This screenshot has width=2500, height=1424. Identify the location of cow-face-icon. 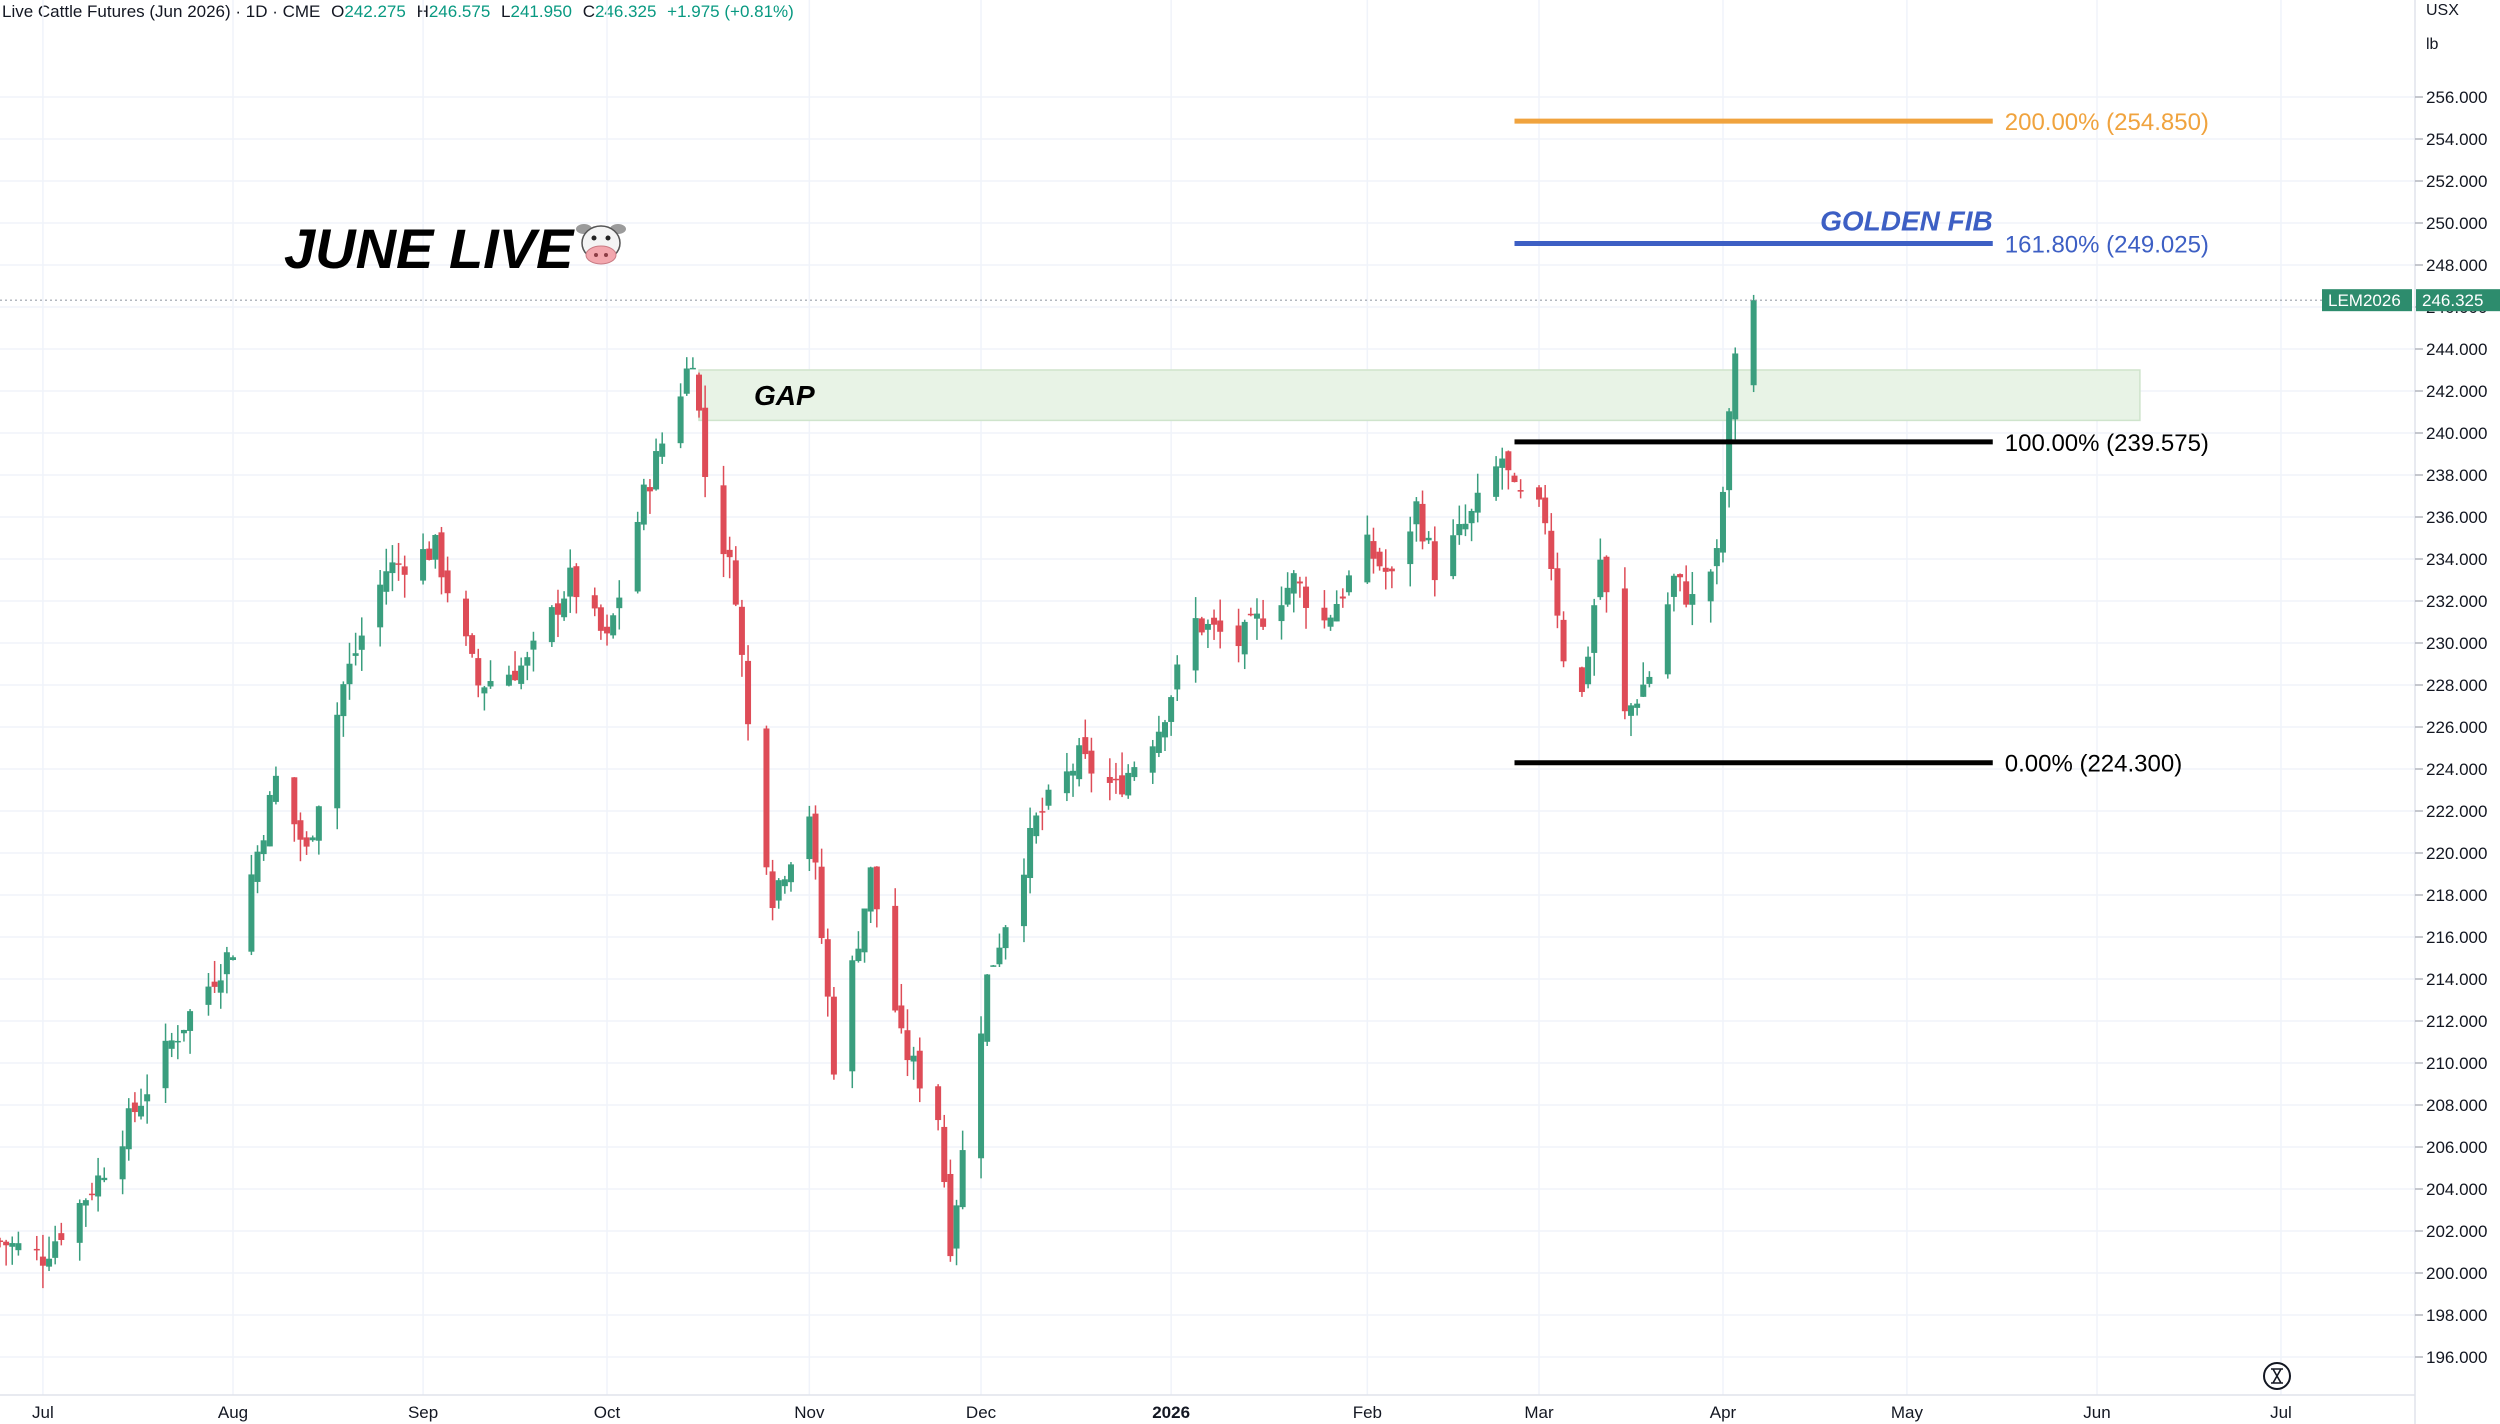
(601, 244).